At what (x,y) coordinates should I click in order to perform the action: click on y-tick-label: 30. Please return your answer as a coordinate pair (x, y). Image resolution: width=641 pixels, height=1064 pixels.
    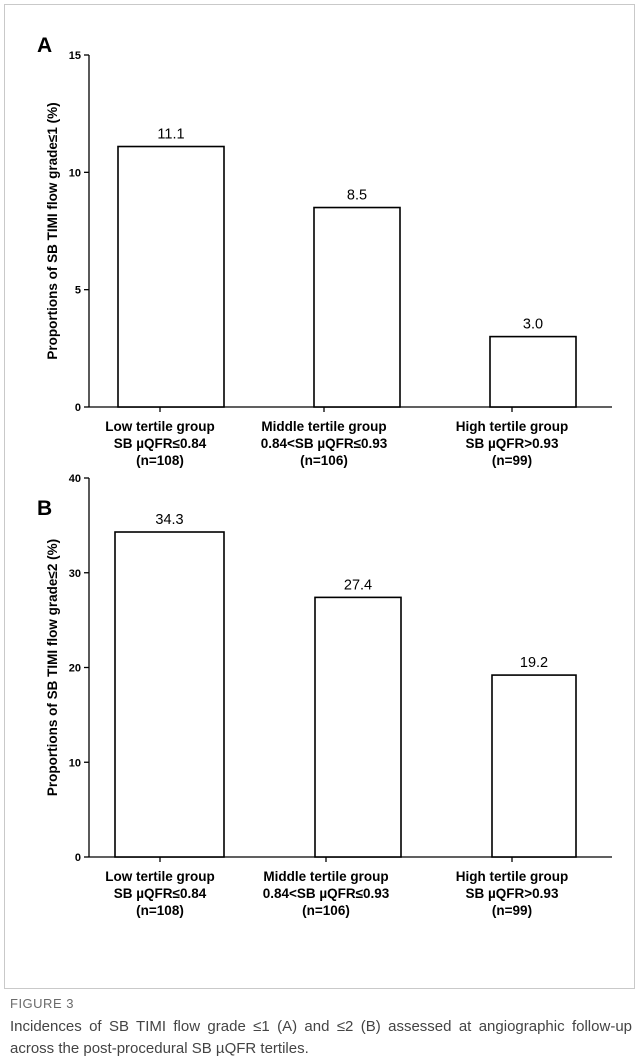
    Looking at the image, I should click on (75, 574).